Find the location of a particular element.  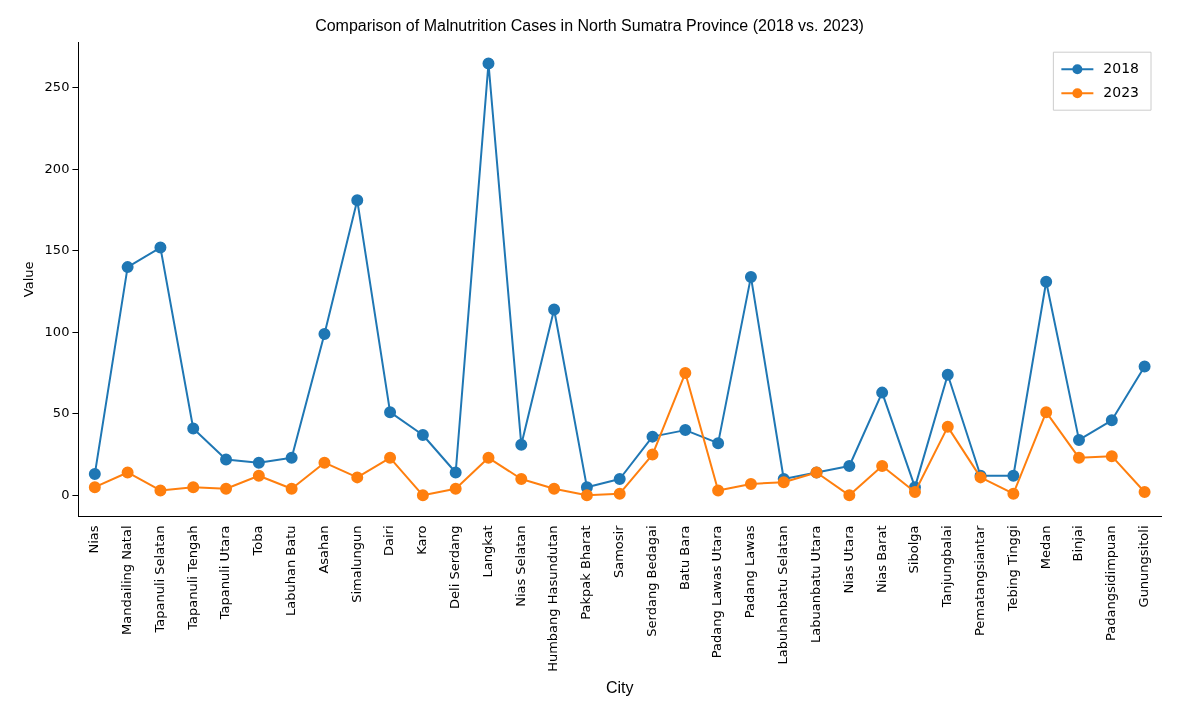

x-tick-label: Labuhanbatu Selatan is located at coordinates (783, 595).